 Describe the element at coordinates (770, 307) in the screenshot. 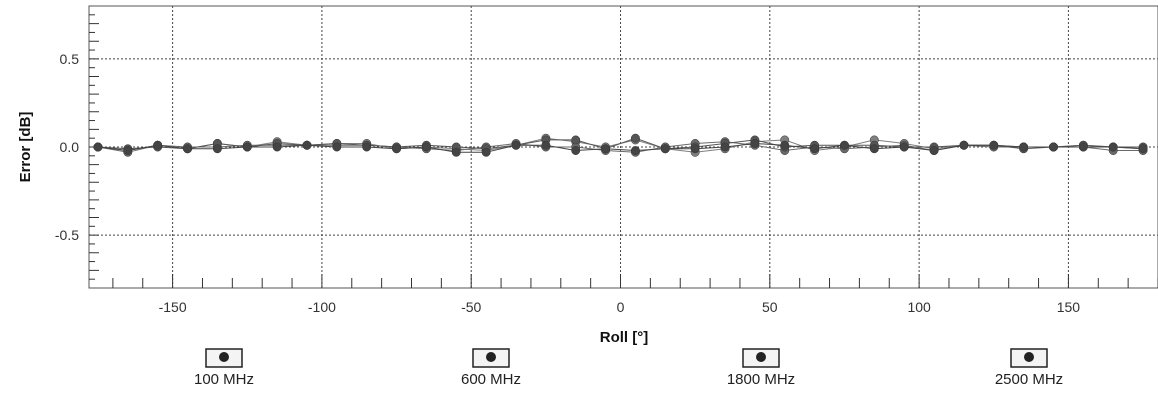

I see `x-tick-label: 50` at that location.